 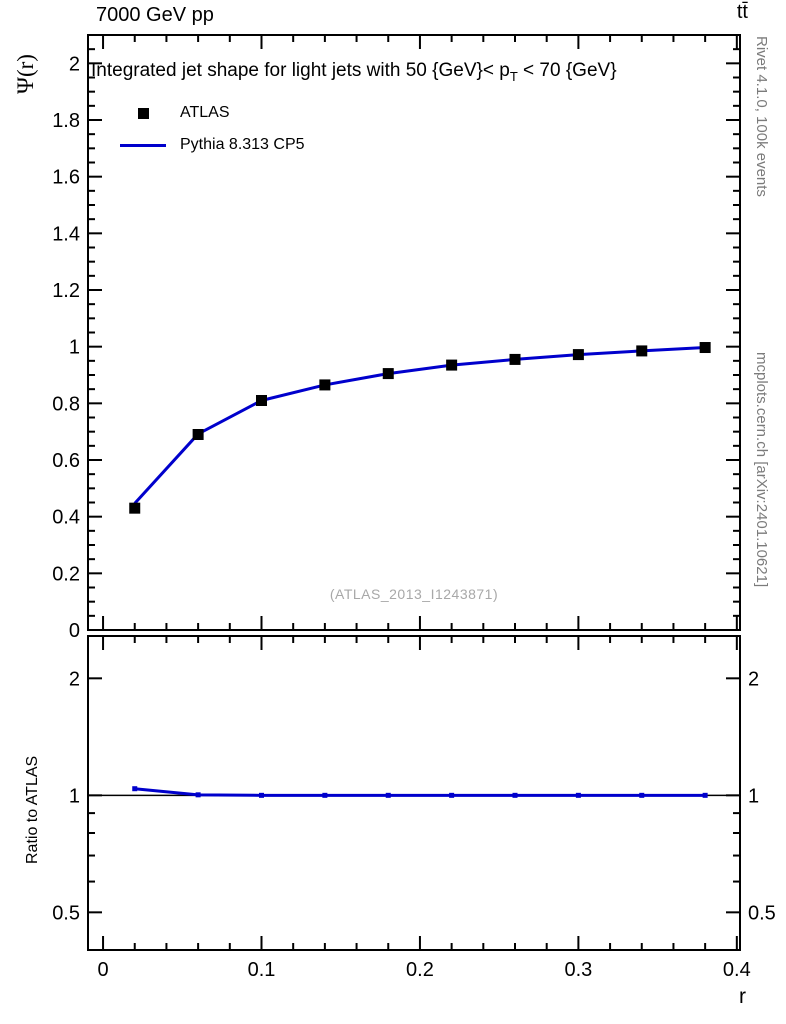 What do you see at coordinates (32, 809) in the screenshot?
I see `ratio-y-axis-title: Ratio to ATLAS` at bounding box center [32, 809].